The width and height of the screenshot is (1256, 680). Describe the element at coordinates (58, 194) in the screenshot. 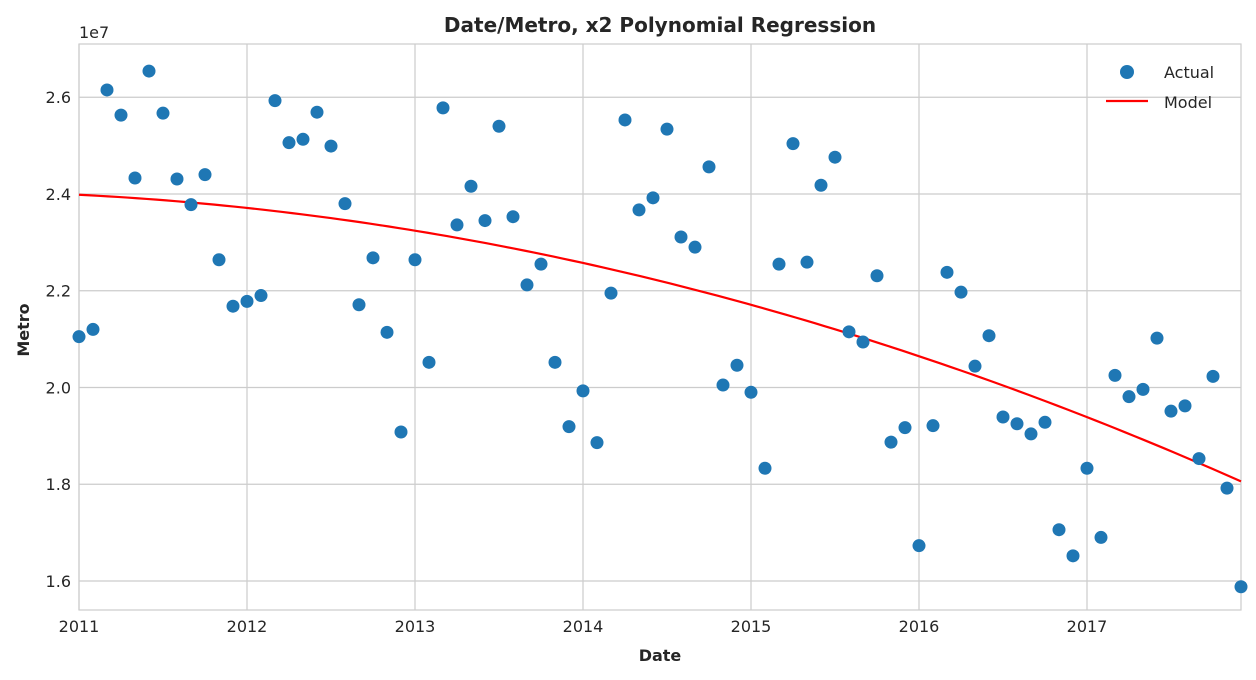

I see `y-tick-label: 2.4` at that location.